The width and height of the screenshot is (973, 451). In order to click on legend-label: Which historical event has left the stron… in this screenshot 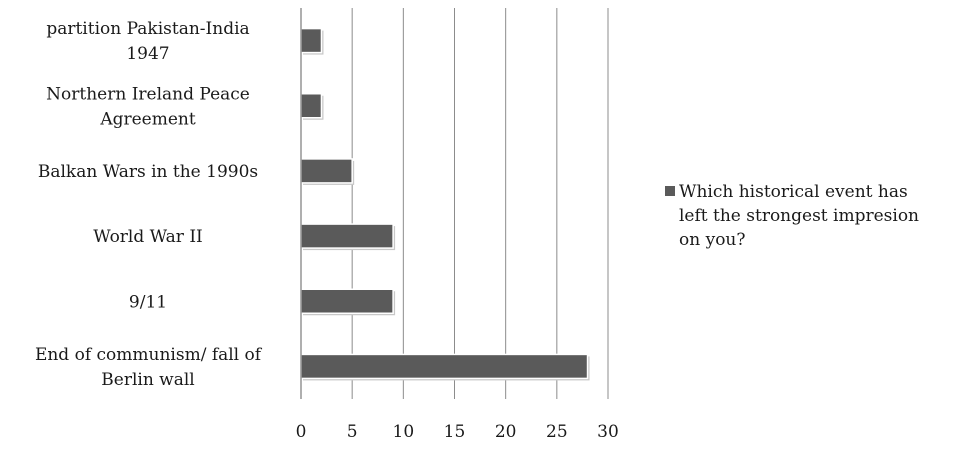, I will do `click(799, 216)`.